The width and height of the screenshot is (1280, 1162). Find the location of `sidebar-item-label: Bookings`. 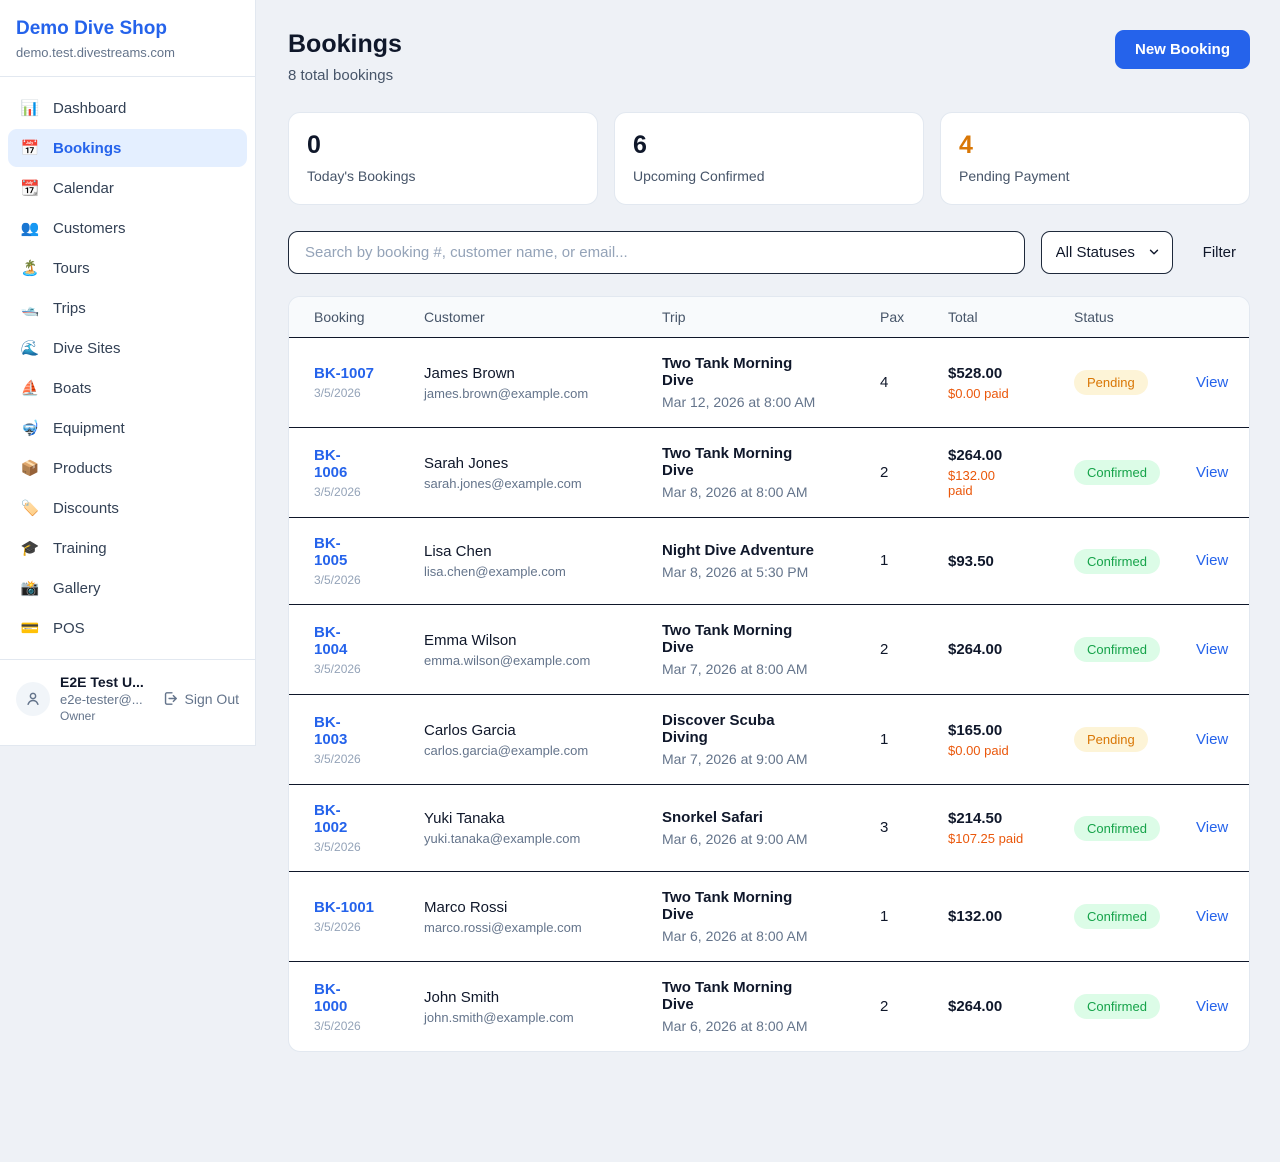

sidebar-item-label: Bookings is located at coordinates (87, 148).